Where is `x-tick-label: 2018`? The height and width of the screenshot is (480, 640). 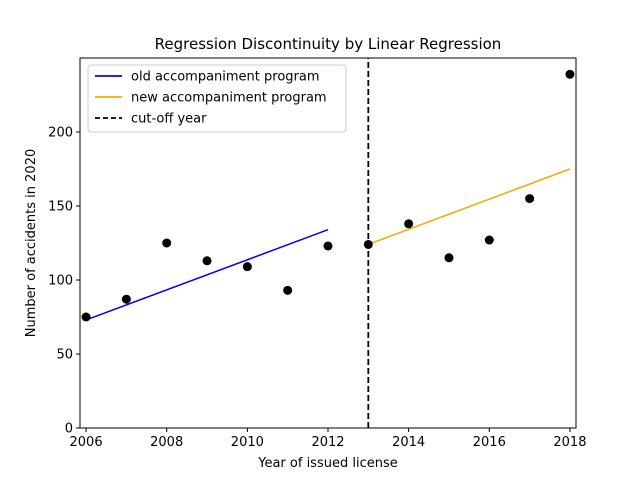
x-tick-label: 2018 is located at coordinates (569, 442).